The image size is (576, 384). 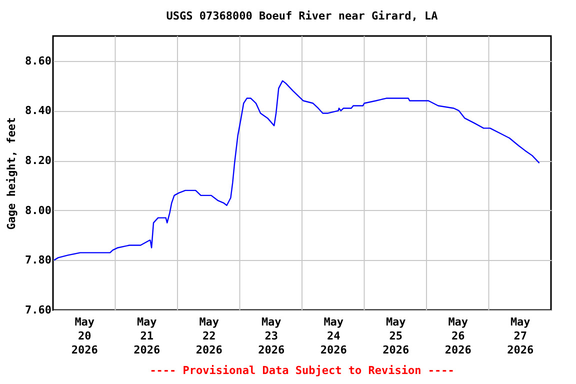 What do you see at coordinates (38, 310) in the screenshot?
I see `y-tick-label: 7.60` at bounding box center [38, 310].